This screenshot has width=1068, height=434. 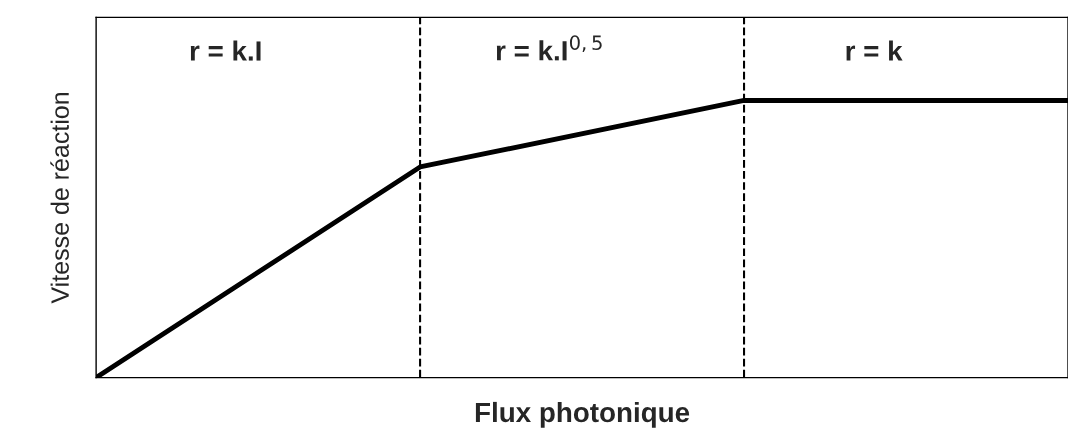 I want to click on text: r = k.I$^{0,5}$, so click(x=549, y=48).